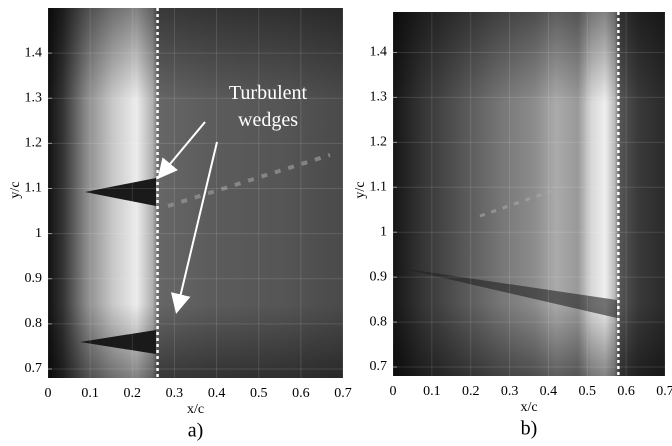 This screenshot has width=672, height=446. What do you see at coordinates (268, 106) in the screenshot?
I see `annotation: Turbulent wedges` at bounding box center [268, 106].